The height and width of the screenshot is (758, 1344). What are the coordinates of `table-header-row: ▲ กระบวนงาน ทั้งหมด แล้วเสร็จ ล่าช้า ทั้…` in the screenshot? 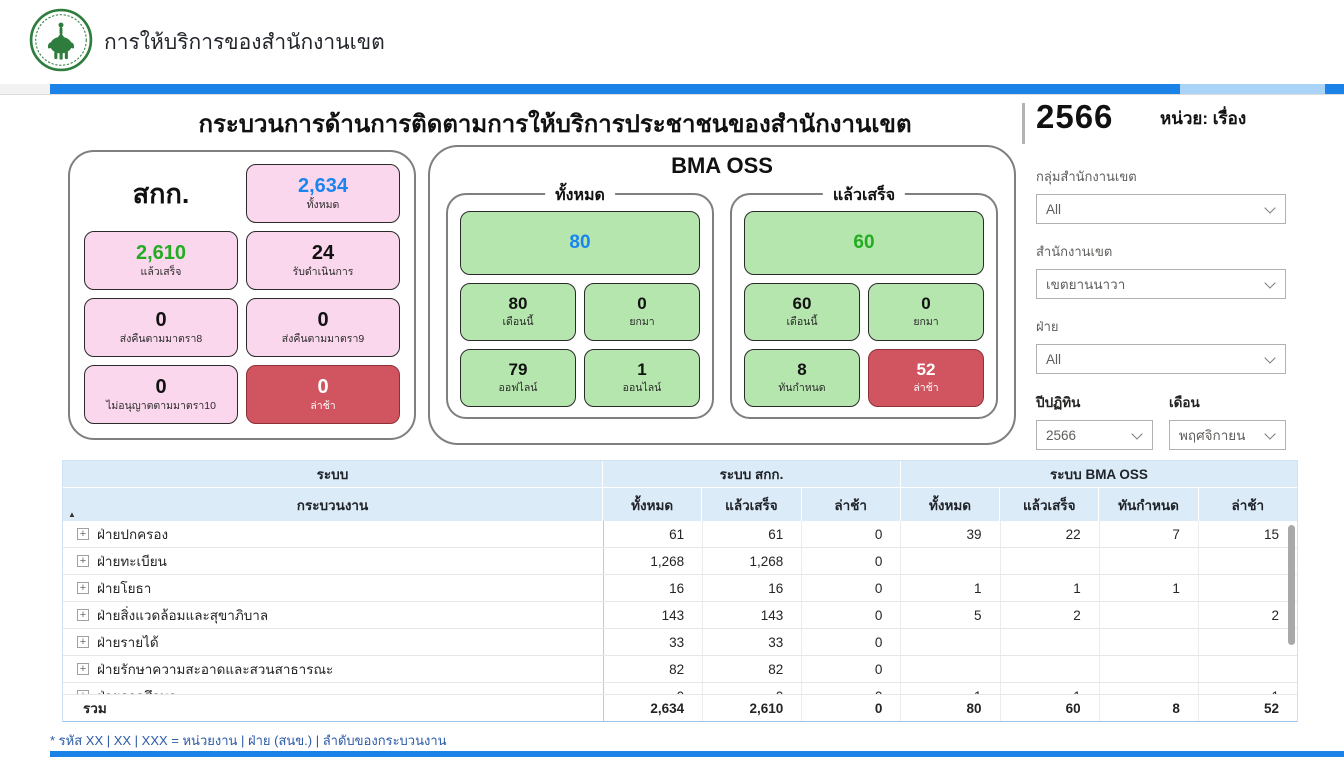 It's located at (680, 504).